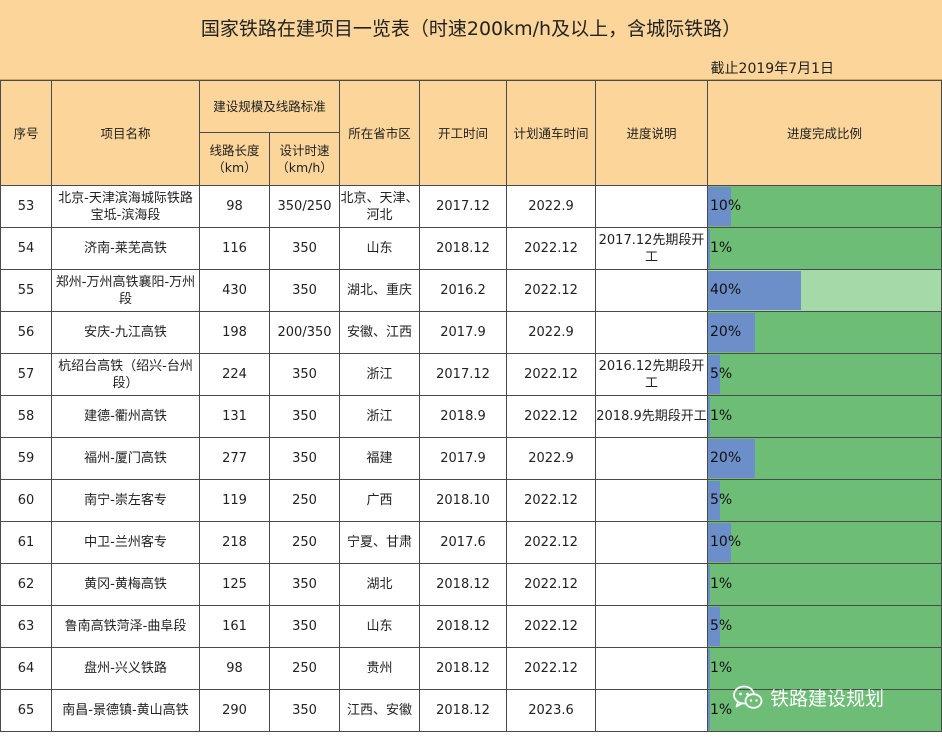 This screenshot has width=942, height=741. I want to click on cell-name: 南昌-景德镇-黄山高铁, so click(125, 710).